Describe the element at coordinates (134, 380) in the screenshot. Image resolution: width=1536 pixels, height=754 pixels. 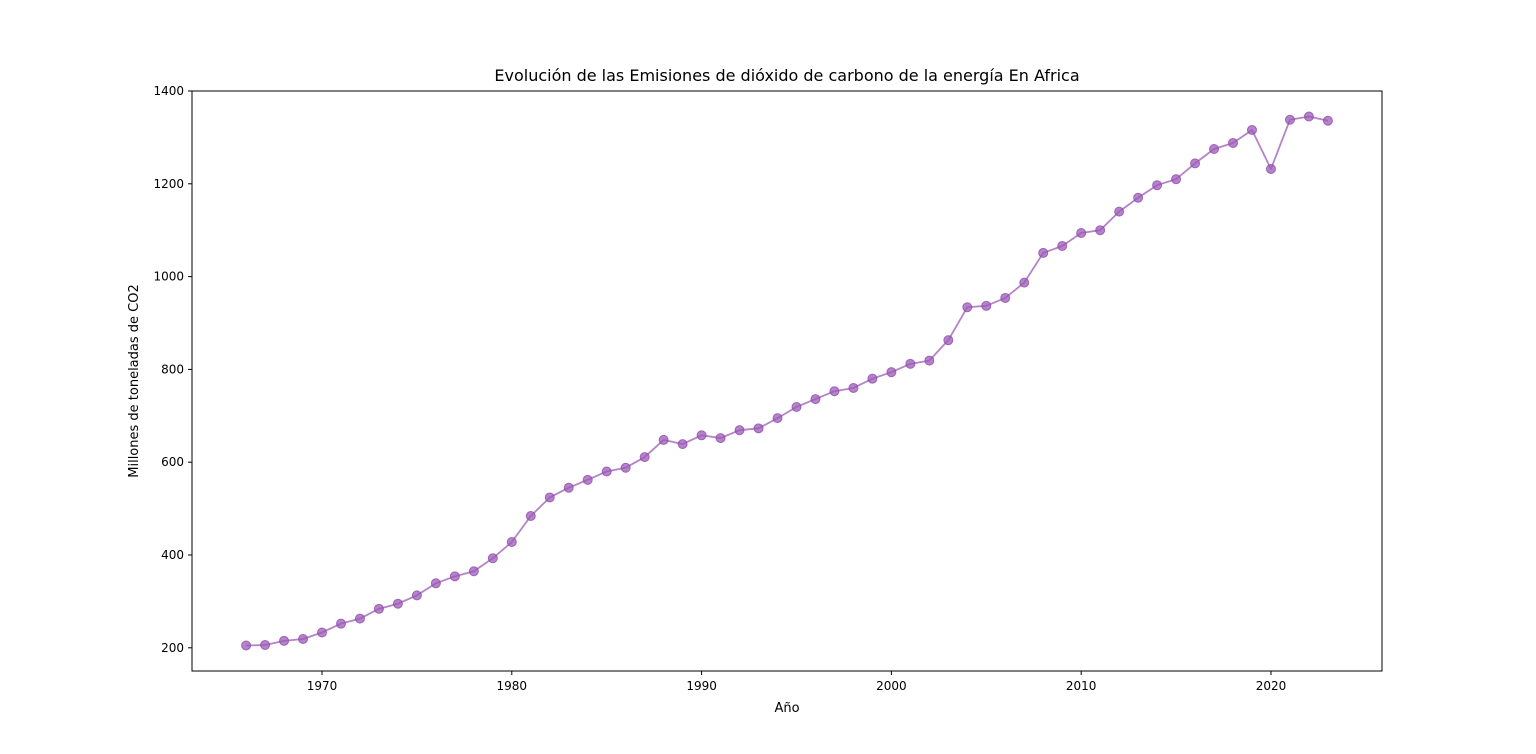
I see `y-axis-label: Millones de toneladas de CO2` at that location.